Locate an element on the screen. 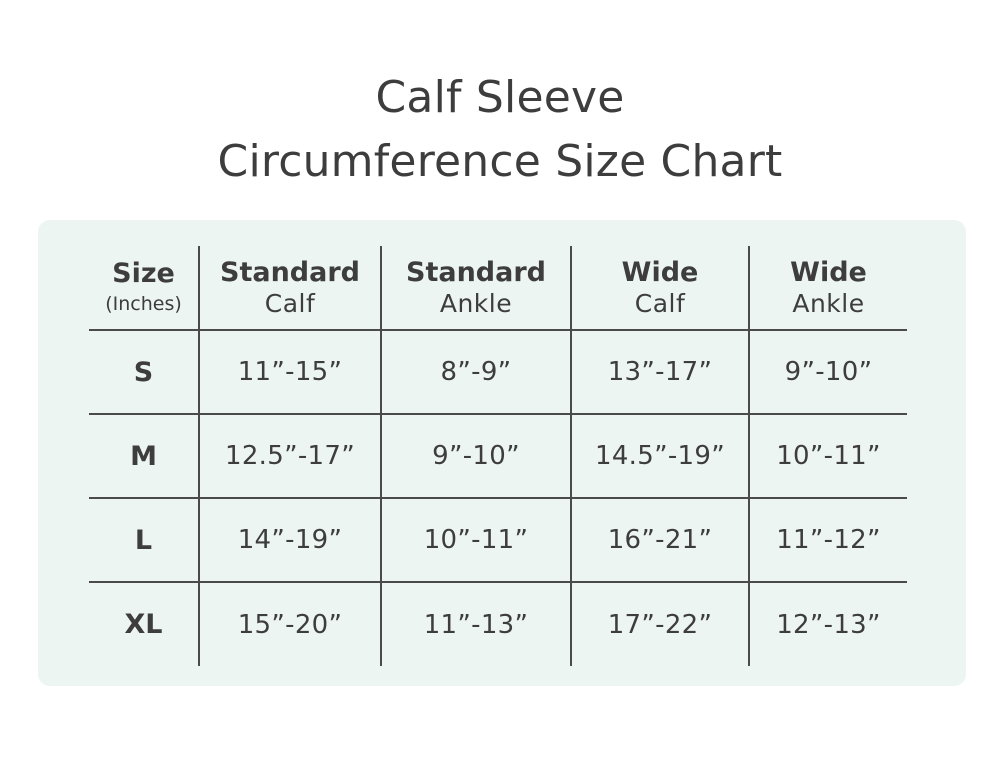  page-title-line-1: Calf Sleeve is located at coordinates (500, 97).